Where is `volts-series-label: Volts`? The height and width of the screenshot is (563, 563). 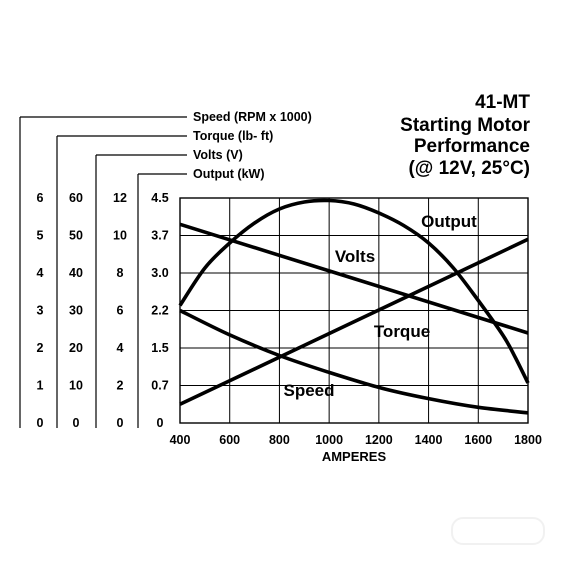
volts-series-label: Volts is located at coordinates (355, 256).